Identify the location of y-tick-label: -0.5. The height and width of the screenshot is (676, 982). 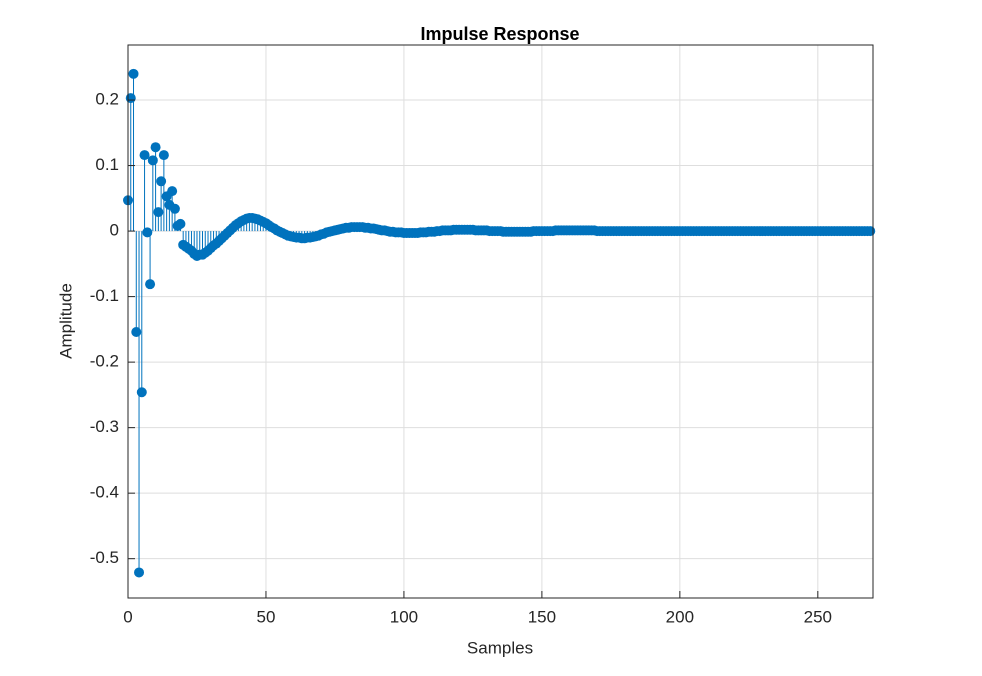
(104, 557).